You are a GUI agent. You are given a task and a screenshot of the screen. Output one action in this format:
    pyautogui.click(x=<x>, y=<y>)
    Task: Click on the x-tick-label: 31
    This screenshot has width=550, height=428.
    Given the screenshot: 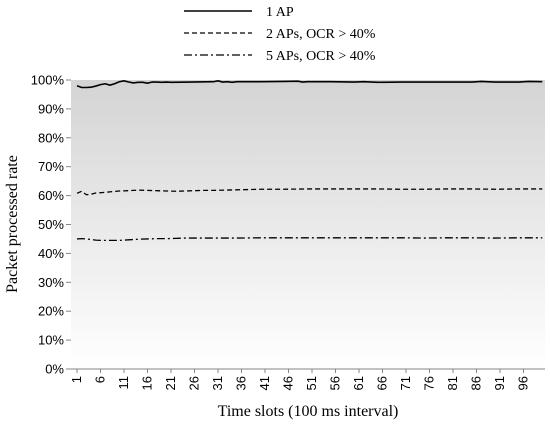 What is the action you would take?
    pyautogui.click(x=217, y=383)
    